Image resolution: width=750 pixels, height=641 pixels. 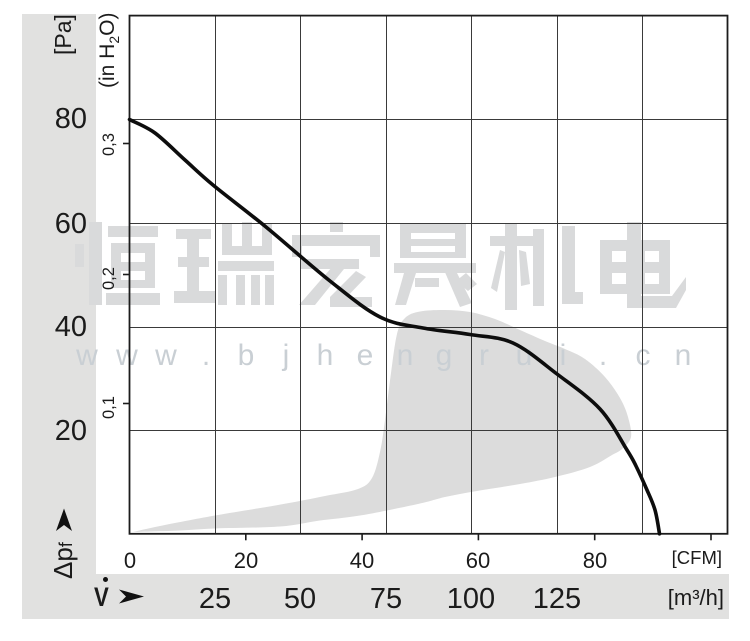 What do you see at coordinates (365, 355) in the screenshot?
I see `svg-text: e` at bounding box center [365, 355].